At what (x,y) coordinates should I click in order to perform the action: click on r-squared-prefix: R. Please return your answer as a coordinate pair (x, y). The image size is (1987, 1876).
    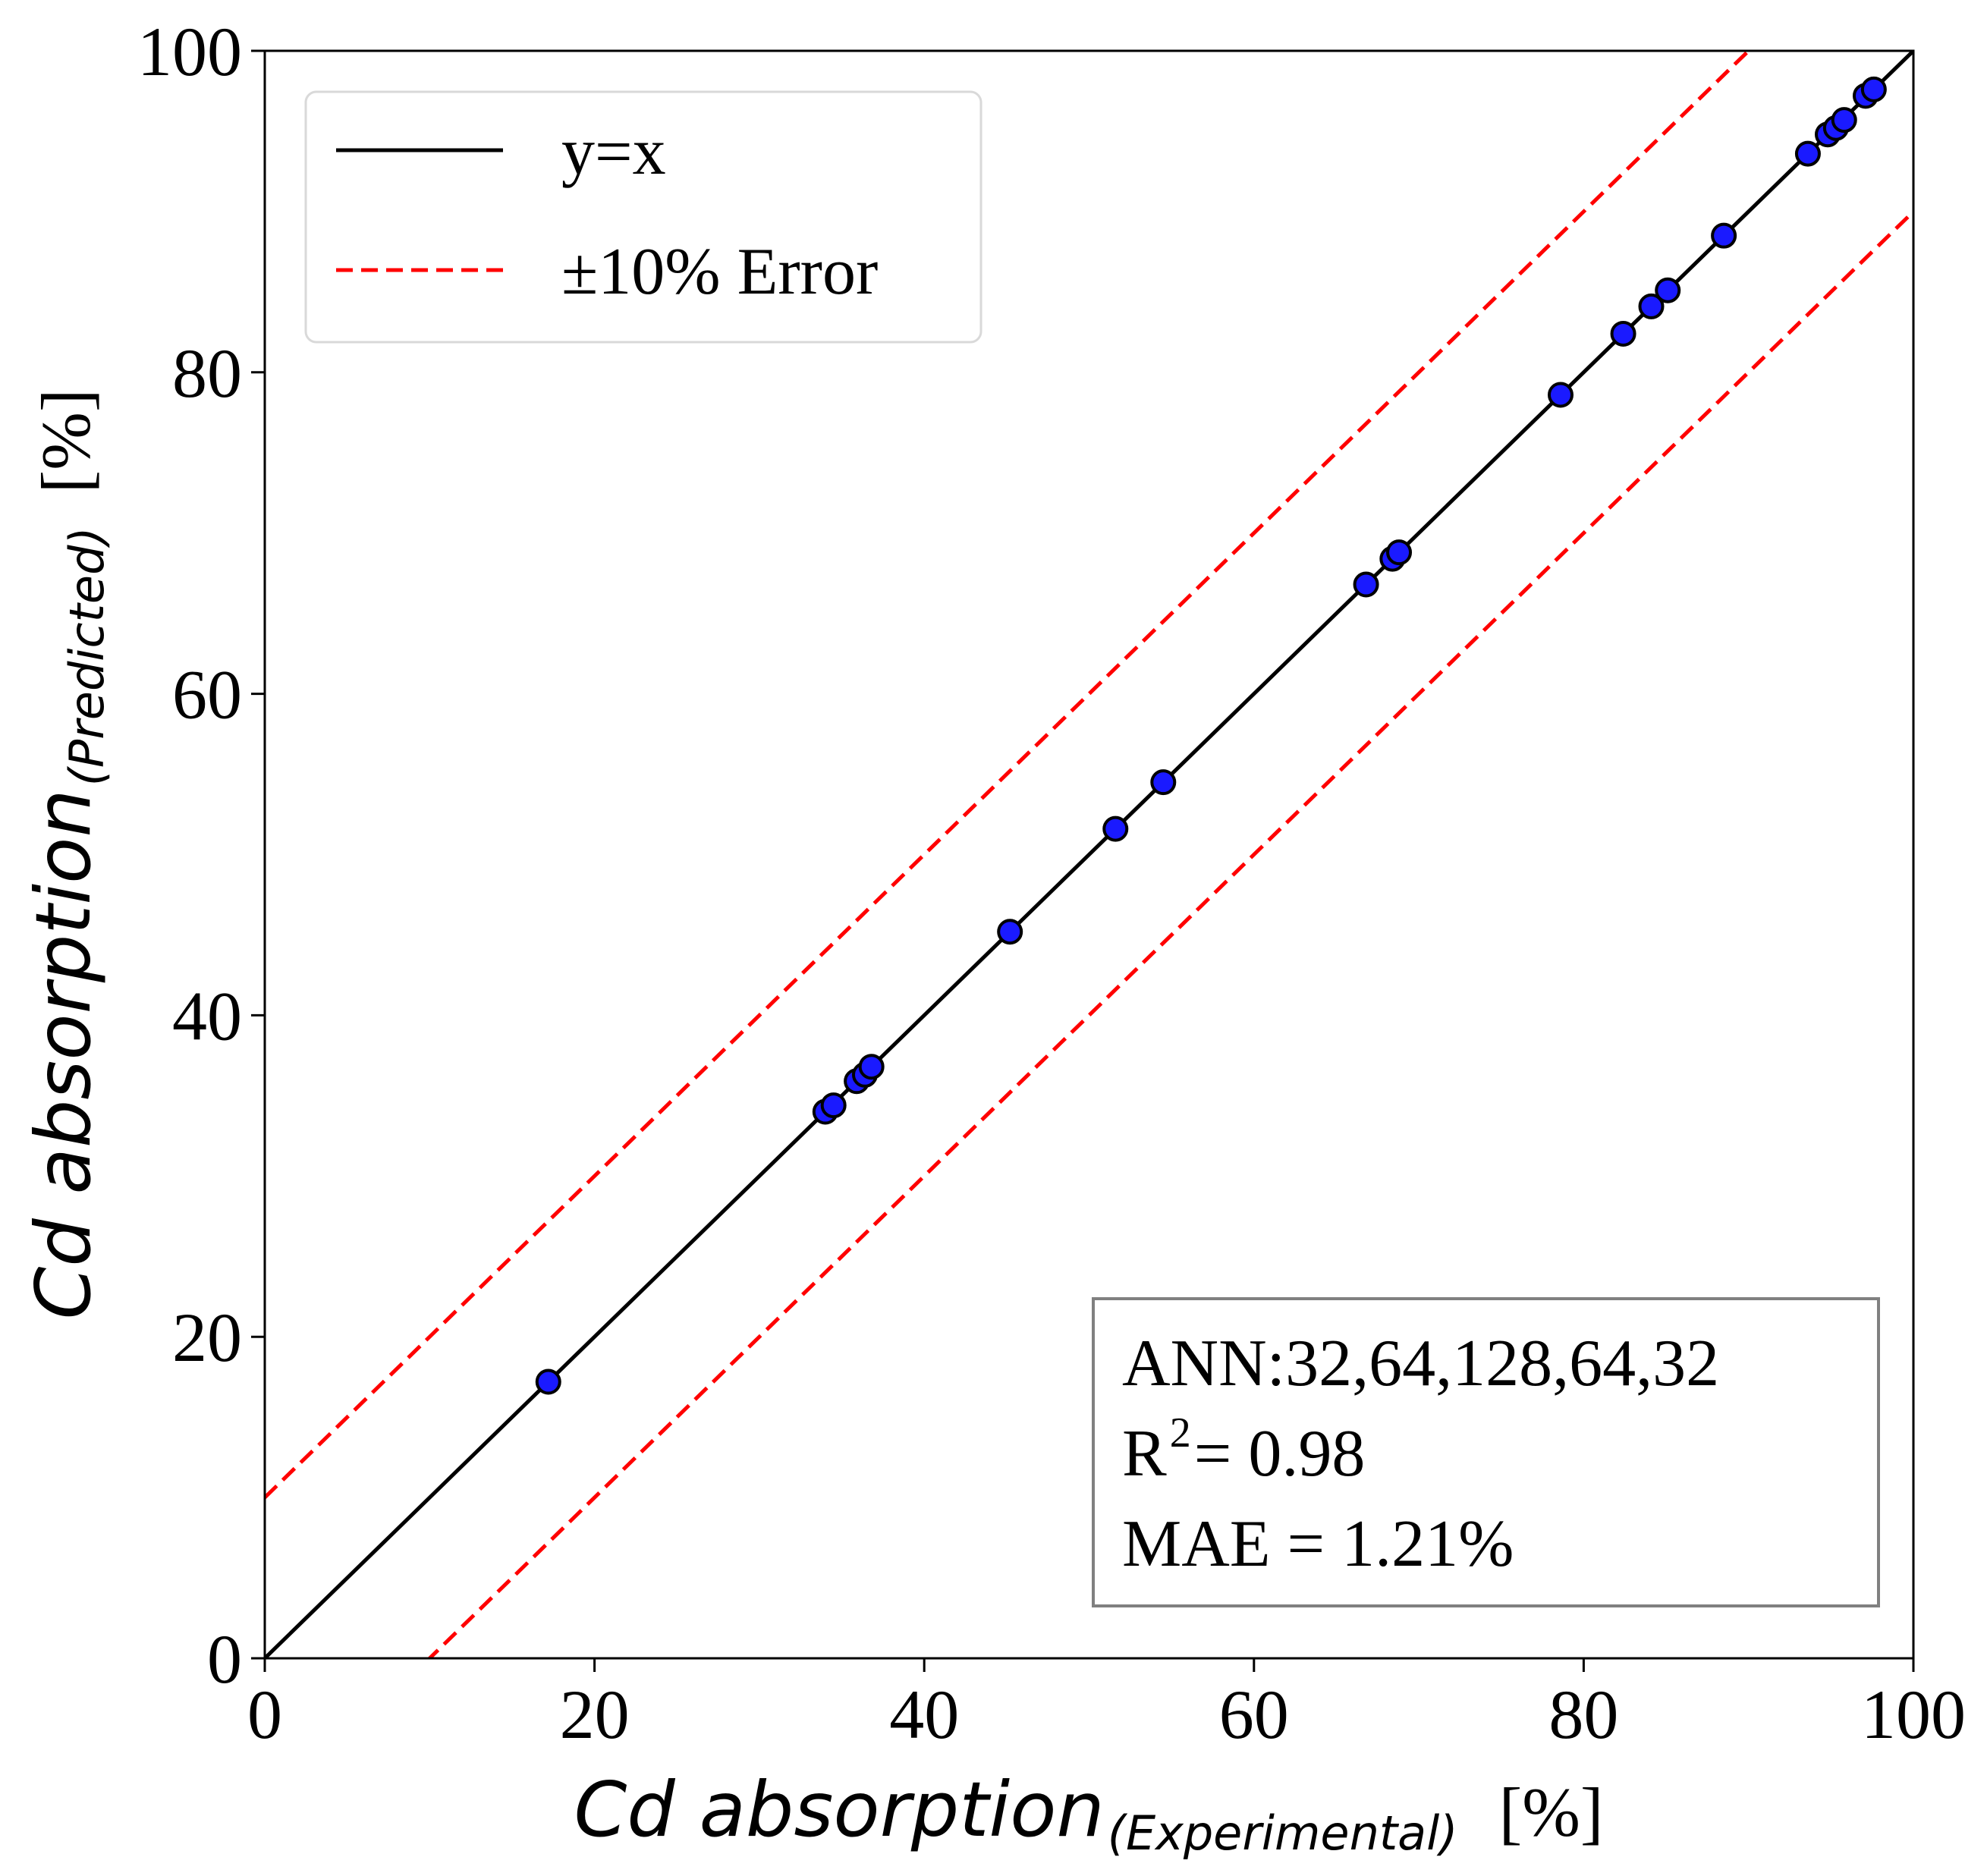
    Looking at the image, I should click on (1144, 1454).